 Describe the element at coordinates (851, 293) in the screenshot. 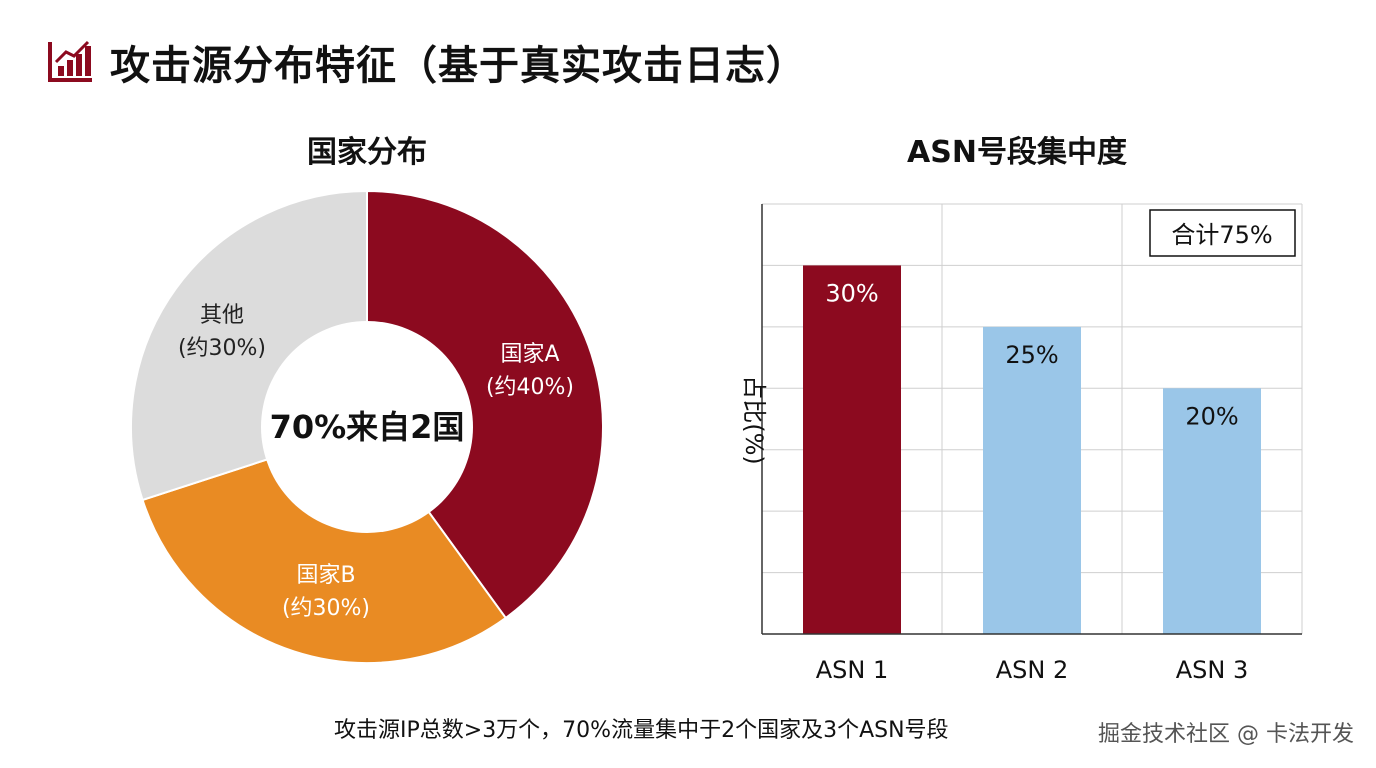

I see `bar-value-label-1: 30%` at that location.